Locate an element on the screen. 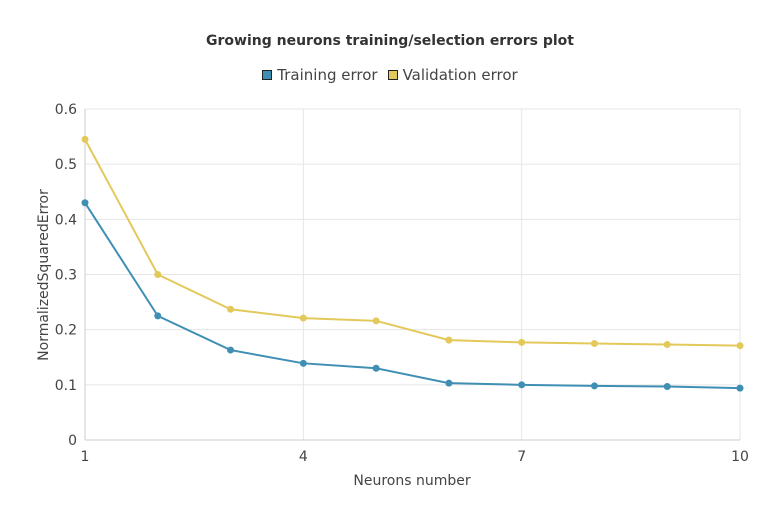 The image size is (780, 520). legend: Training error Validation error is located at coordinates (390, 75).